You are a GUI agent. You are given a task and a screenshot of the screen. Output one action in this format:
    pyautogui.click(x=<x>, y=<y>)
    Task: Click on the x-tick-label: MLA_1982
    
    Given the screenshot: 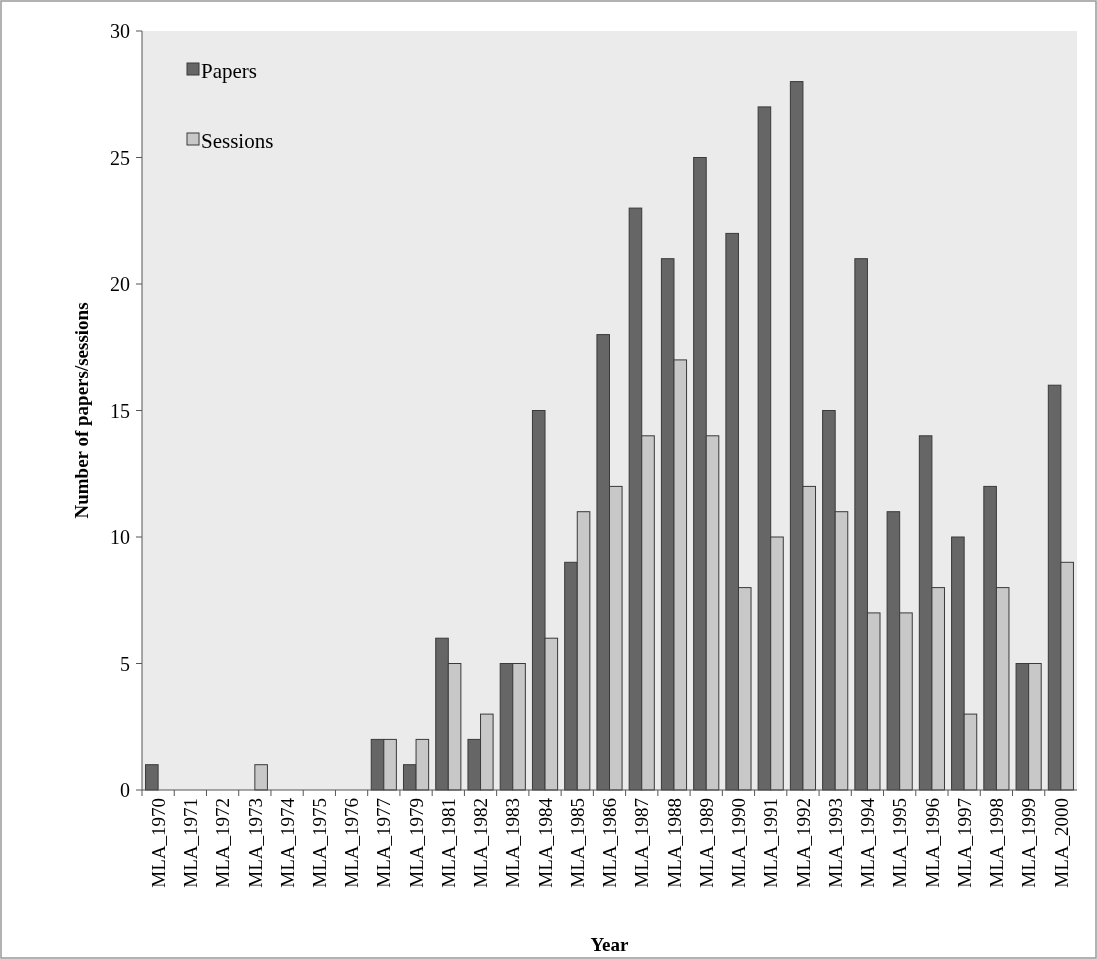 What is the action you would take?
    pyautogui.click(x=481, y=843)
    